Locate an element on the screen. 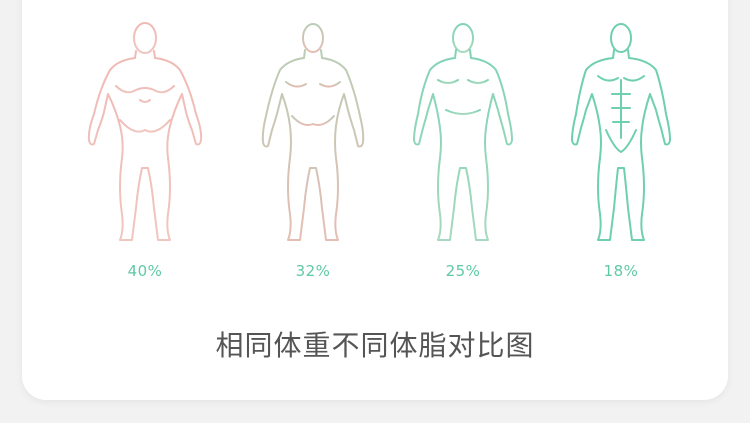 The height and width of the screenshot is (423, 750). overweight-body-icon is located at coordinates (313, 132).